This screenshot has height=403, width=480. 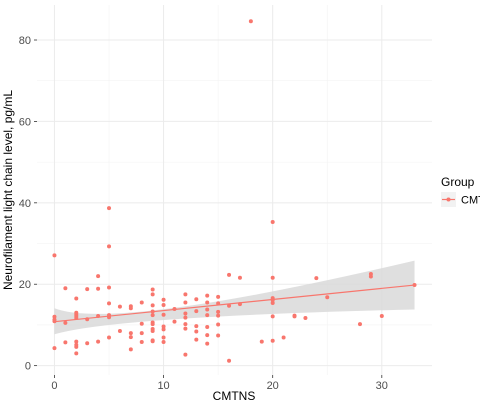 I want to click on x-tick-label: 10, so click(x=163, y=386).